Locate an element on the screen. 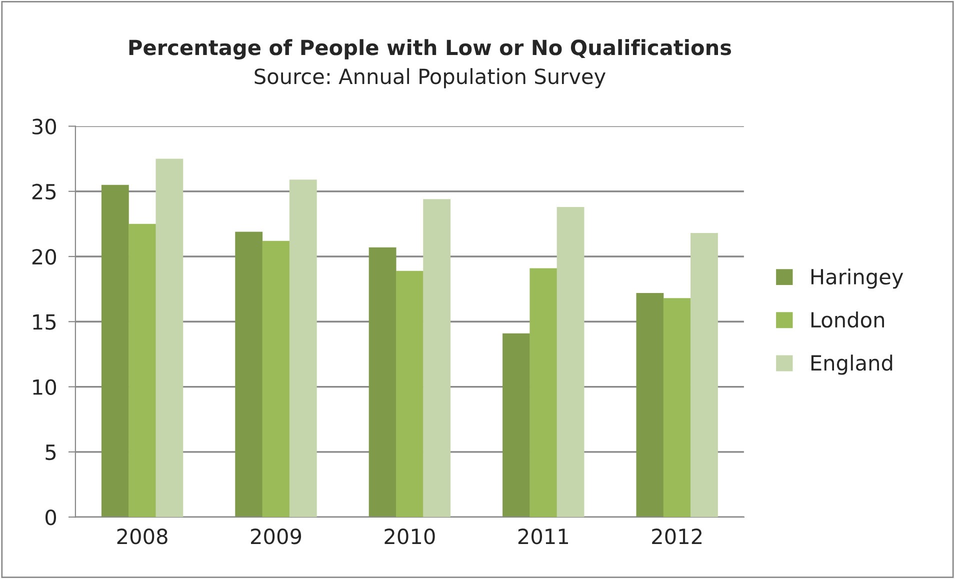  y-tick-label: 5 is located at coordinates (51, 452).